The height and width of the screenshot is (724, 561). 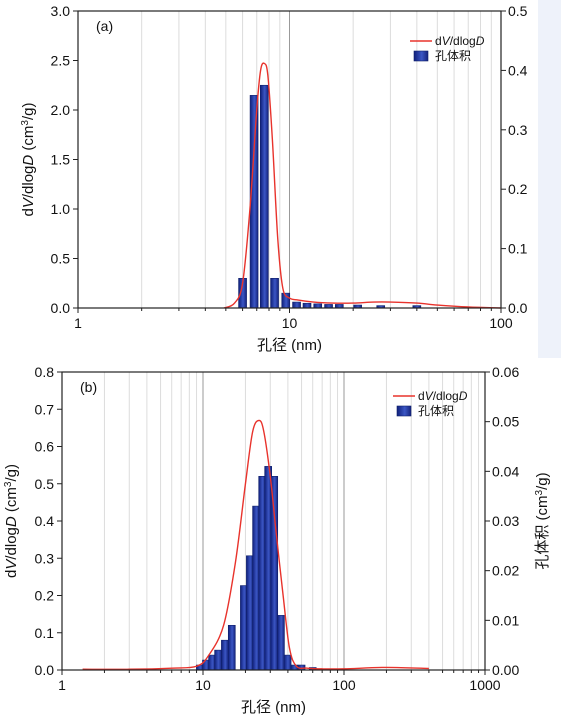 I want to click on y-left-tick-label: 0.7, so click(x=45, y=409).